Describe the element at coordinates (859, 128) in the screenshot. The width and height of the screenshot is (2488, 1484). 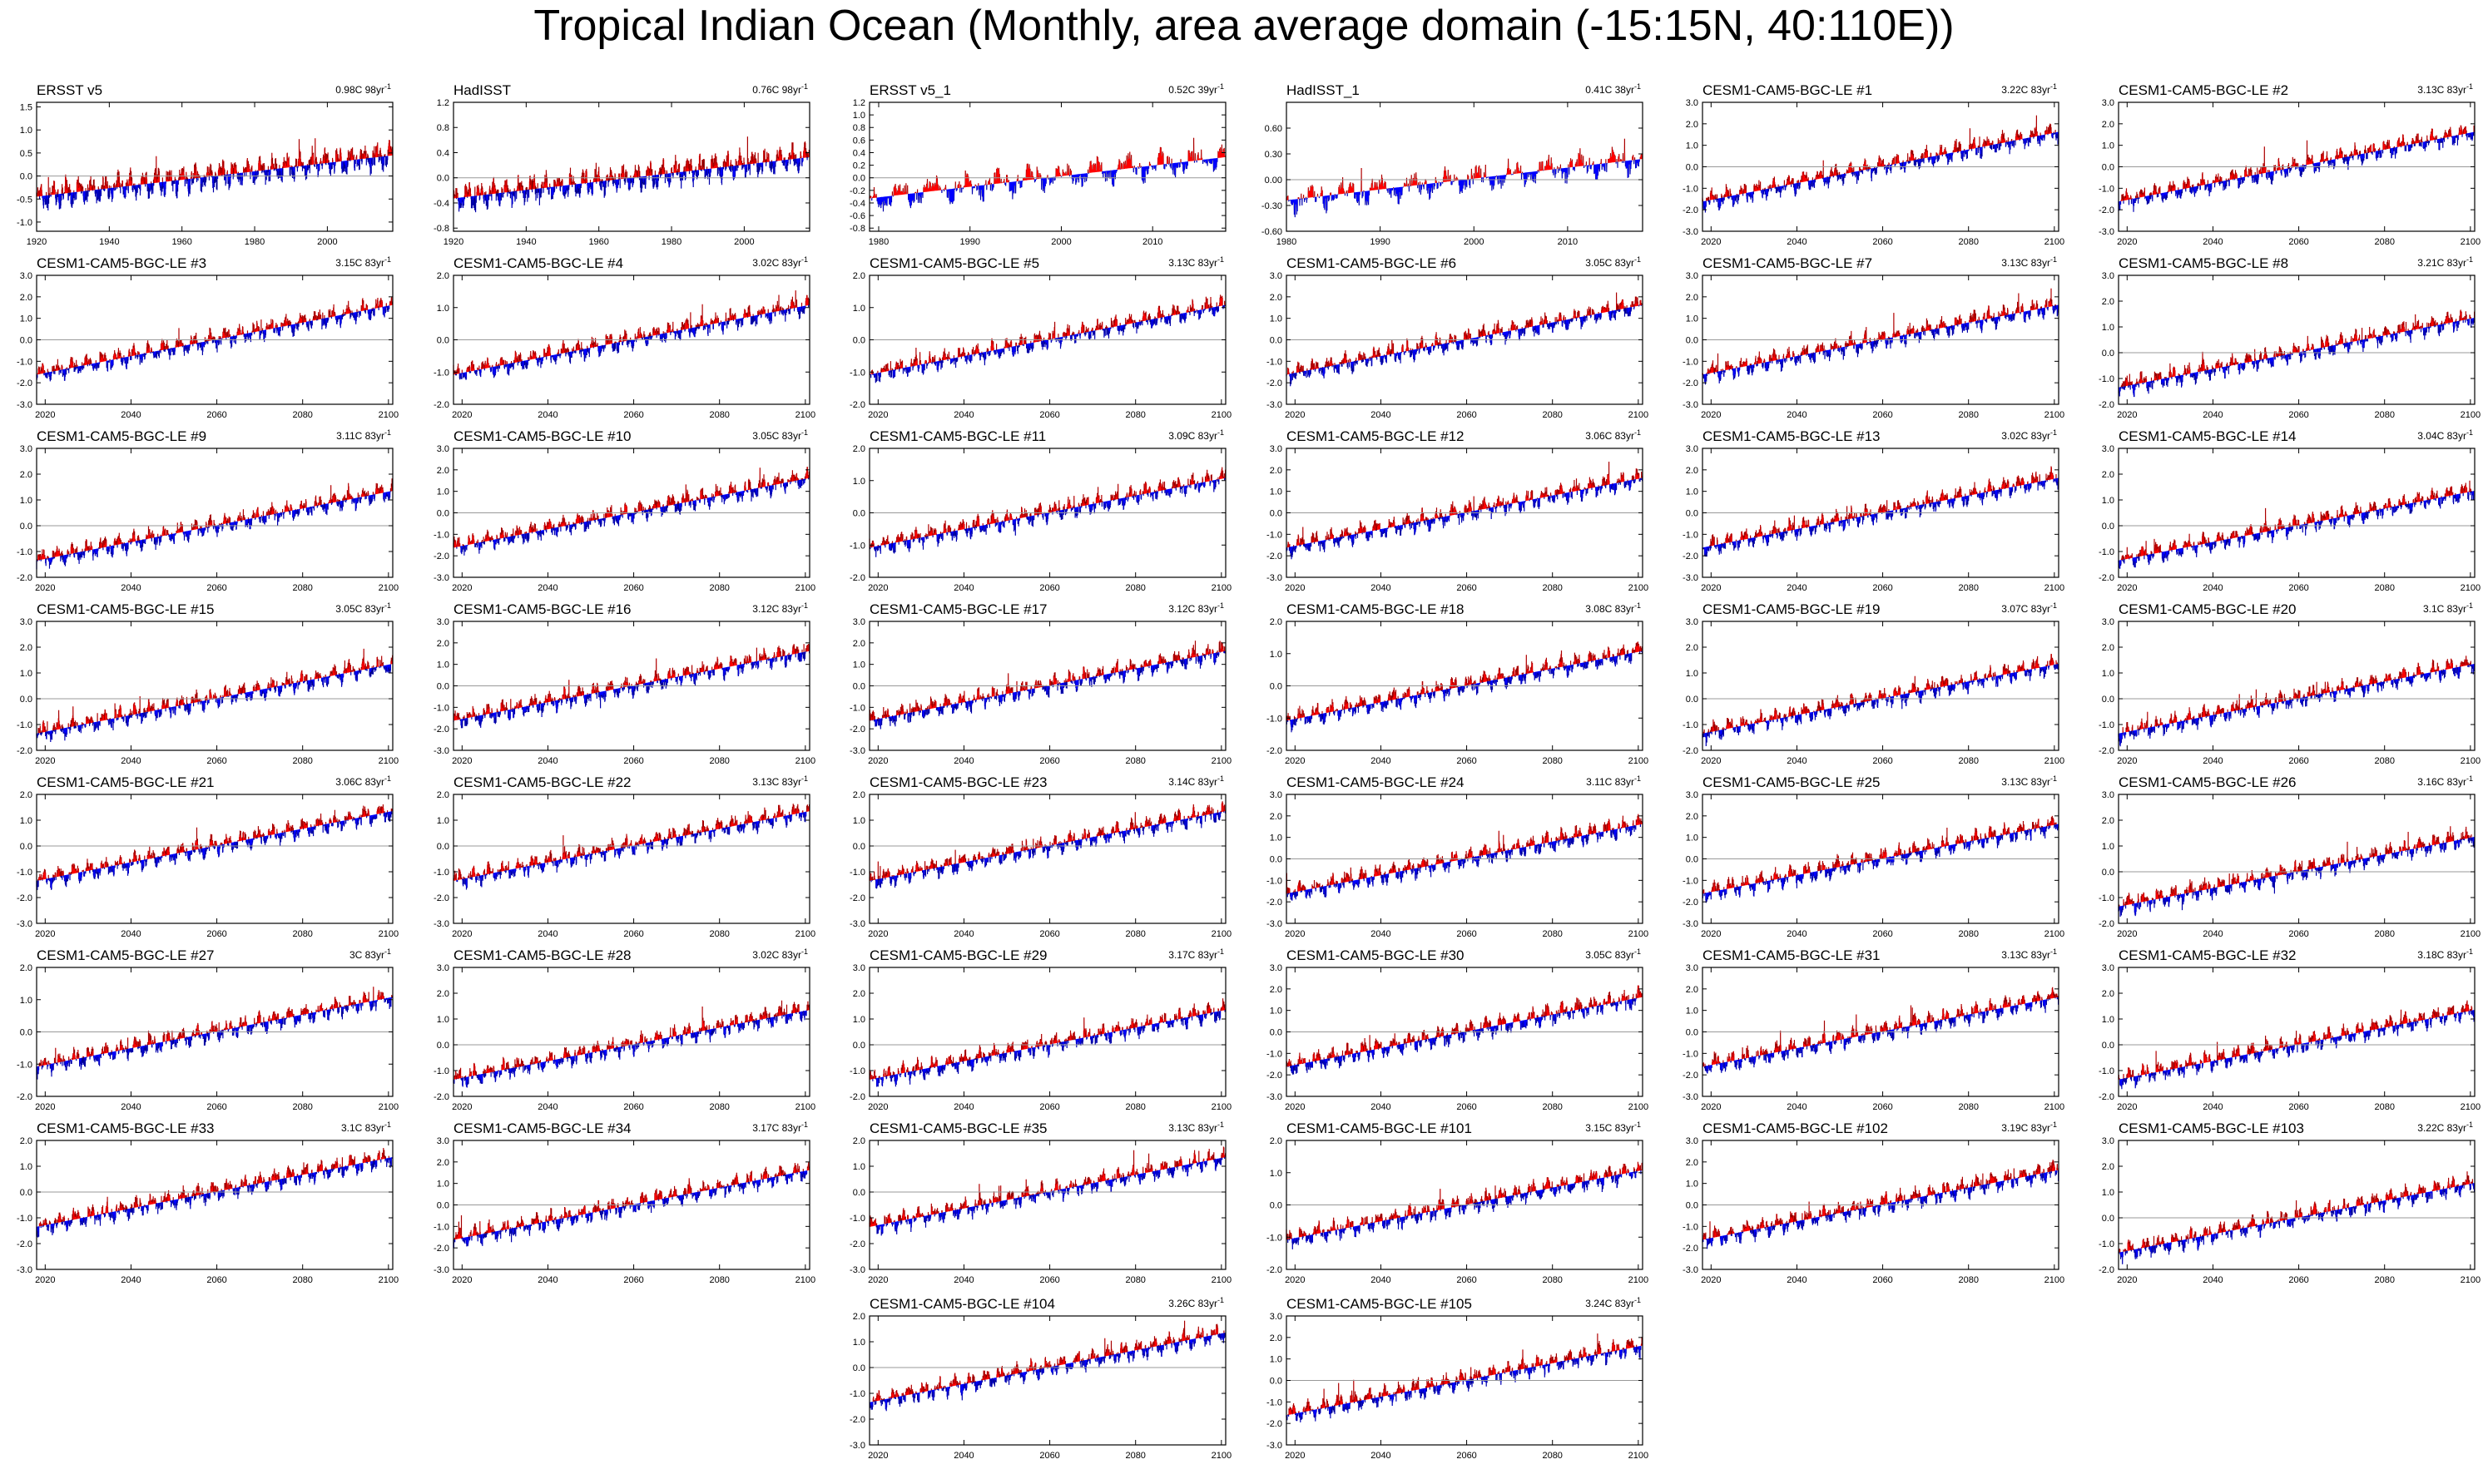
I see `y-tick-label: 0.8` at that location.